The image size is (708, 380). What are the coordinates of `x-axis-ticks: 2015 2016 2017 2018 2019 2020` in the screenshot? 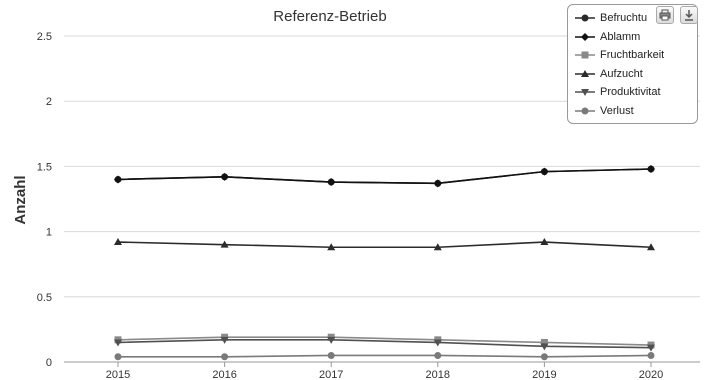 It's located at (384, 371).